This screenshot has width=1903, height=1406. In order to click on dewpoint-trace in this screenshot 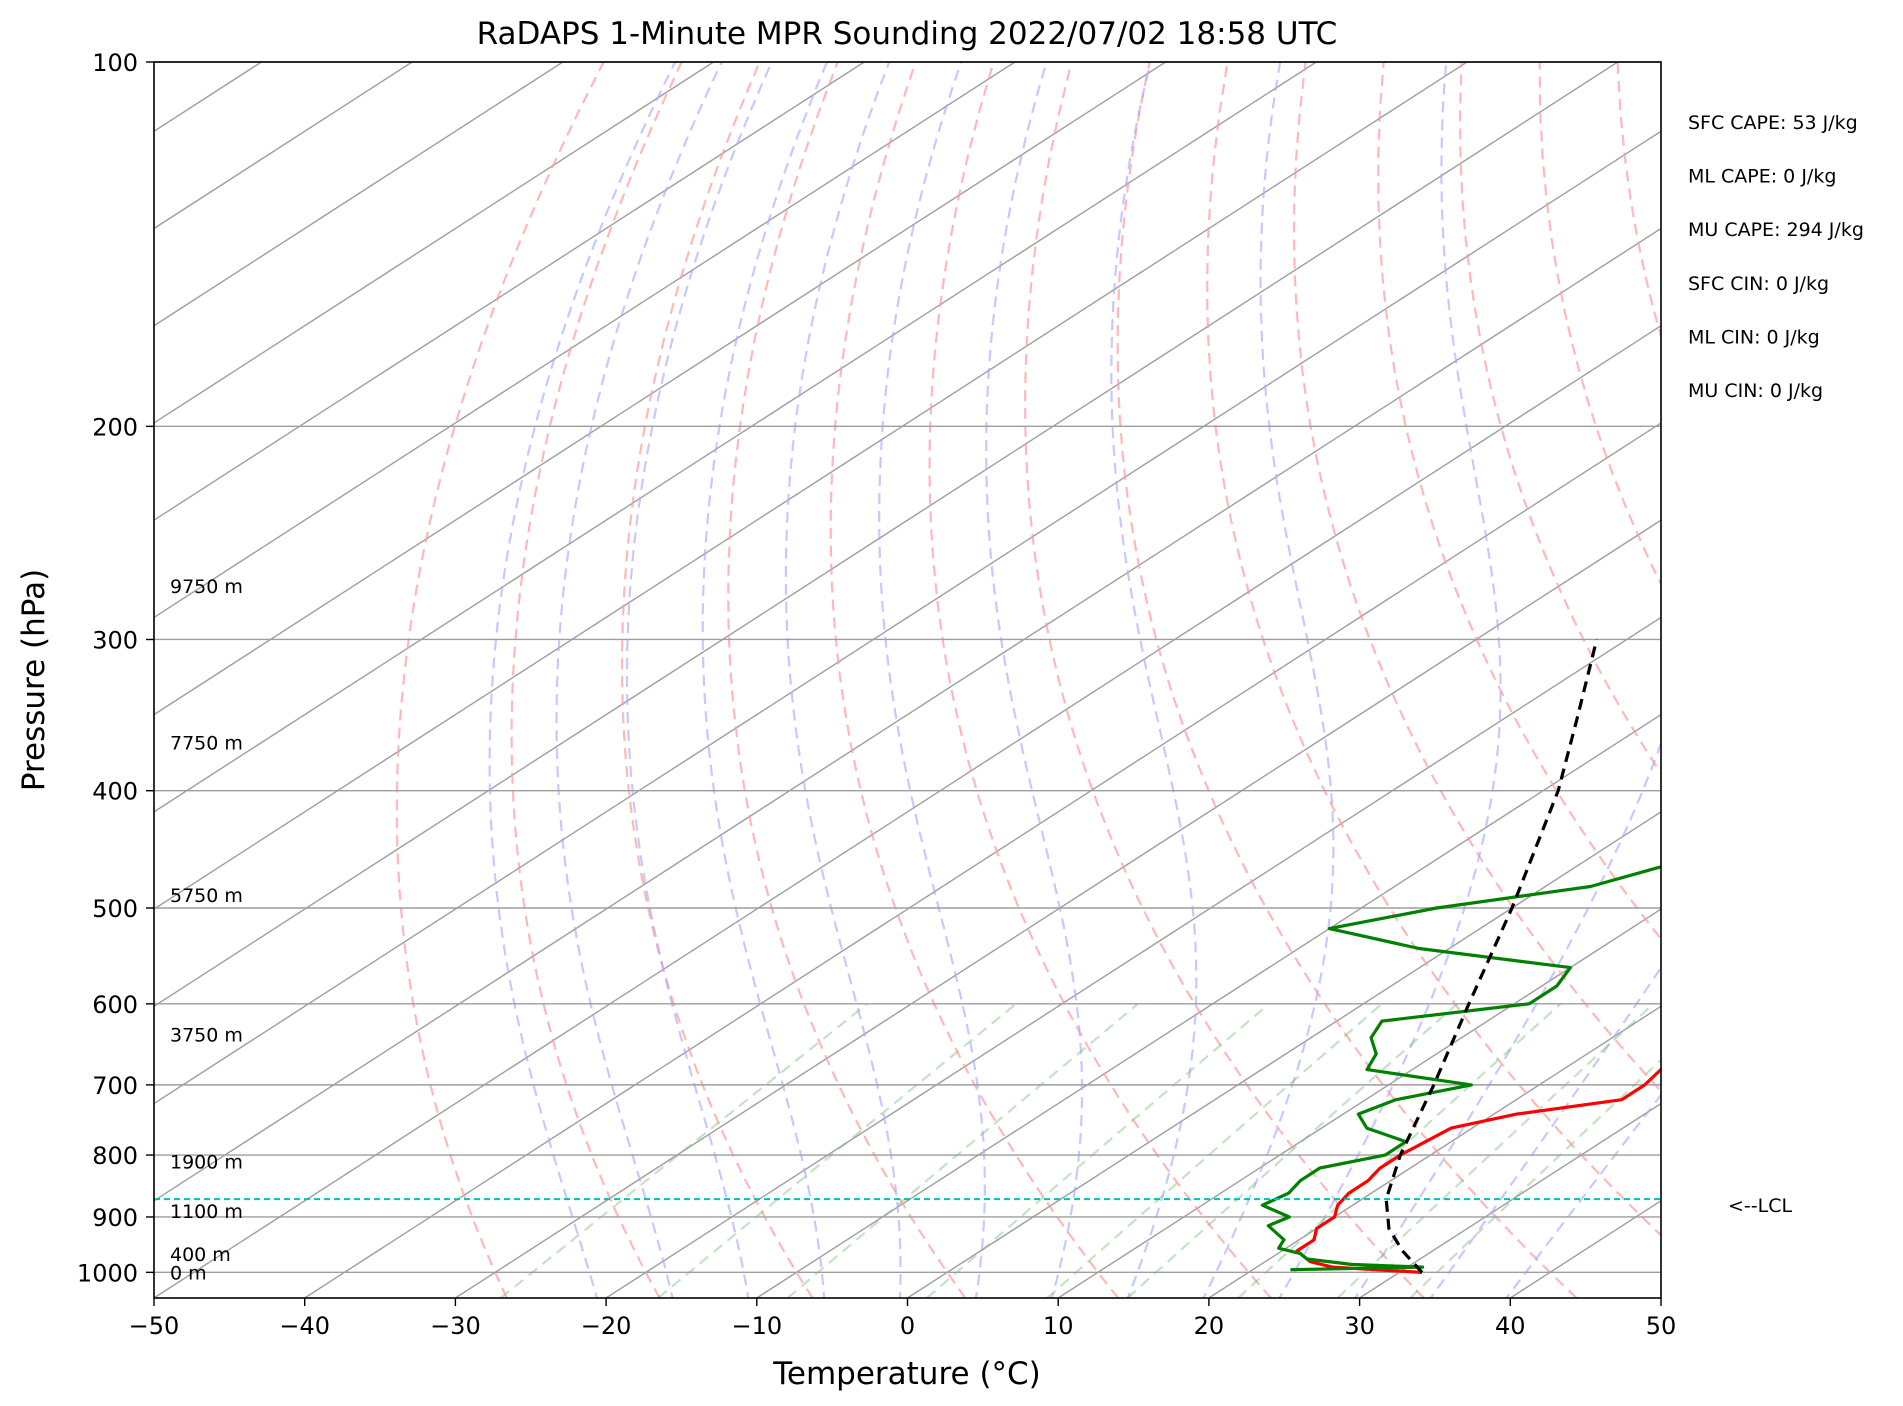, I will do `click(1460, 1068)`.